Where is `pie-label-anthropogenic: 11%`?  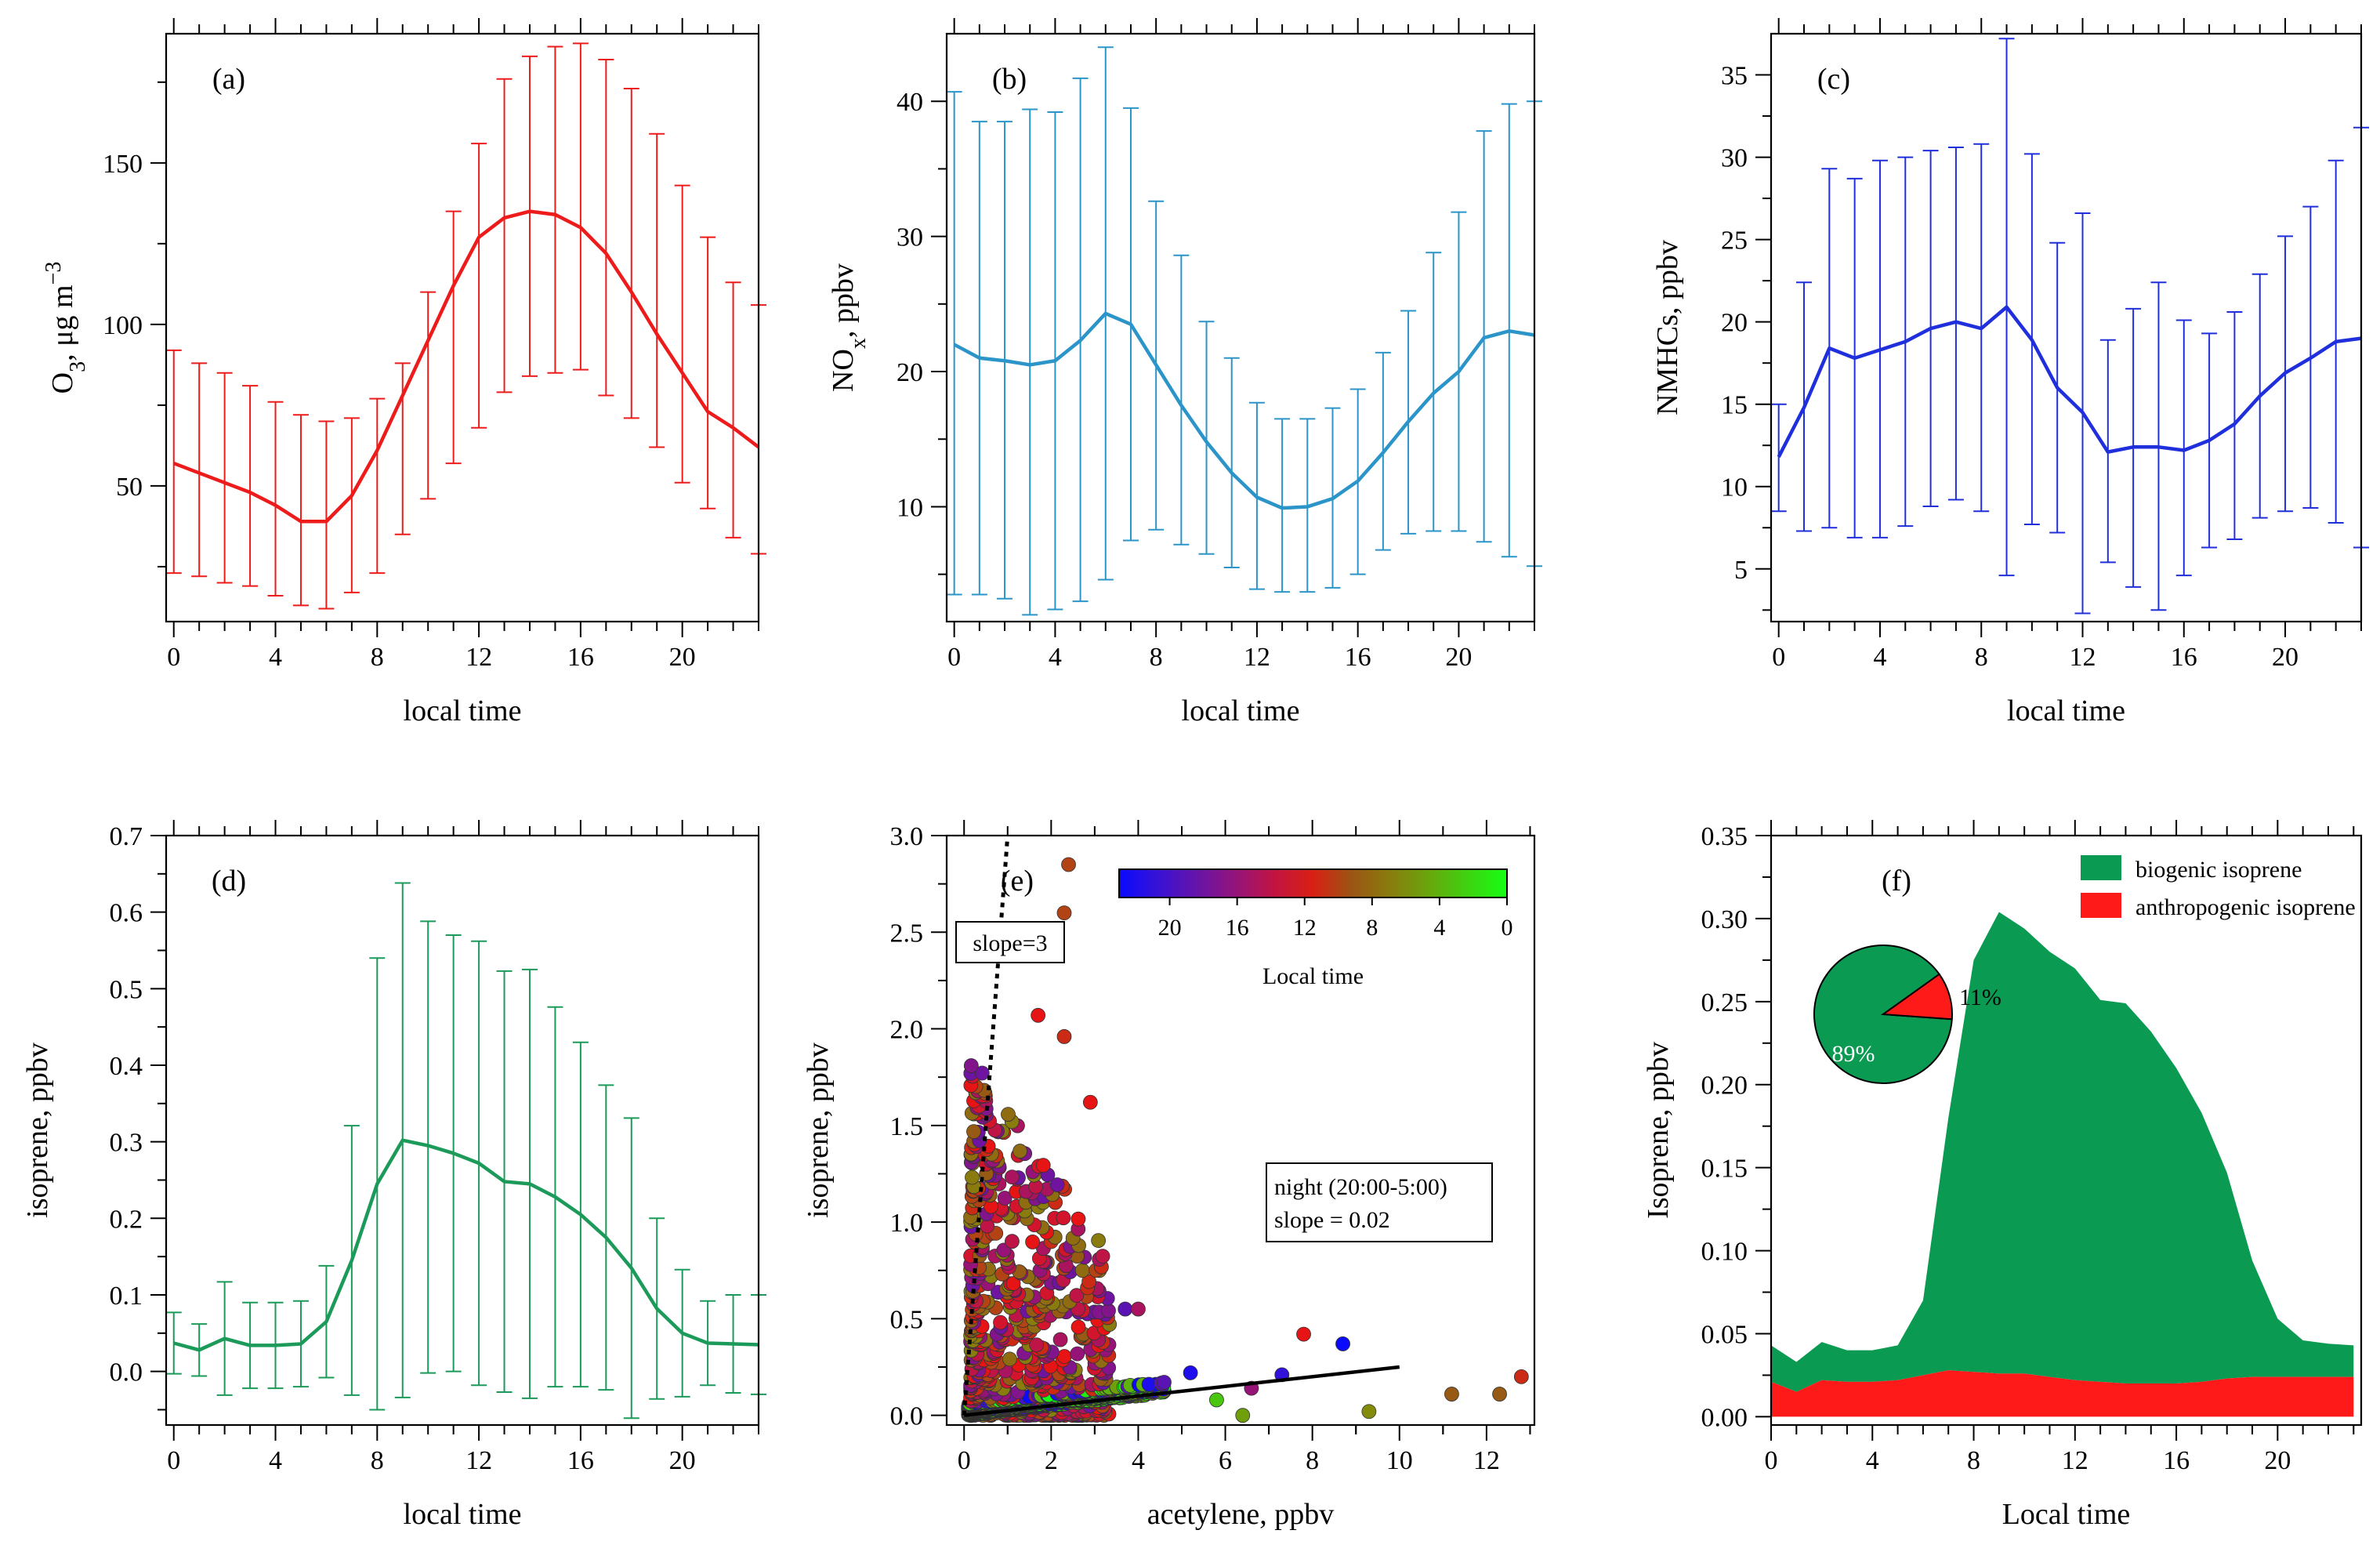 pie-label-anthropogenic: 11% is located at coordinates (1980, 997).